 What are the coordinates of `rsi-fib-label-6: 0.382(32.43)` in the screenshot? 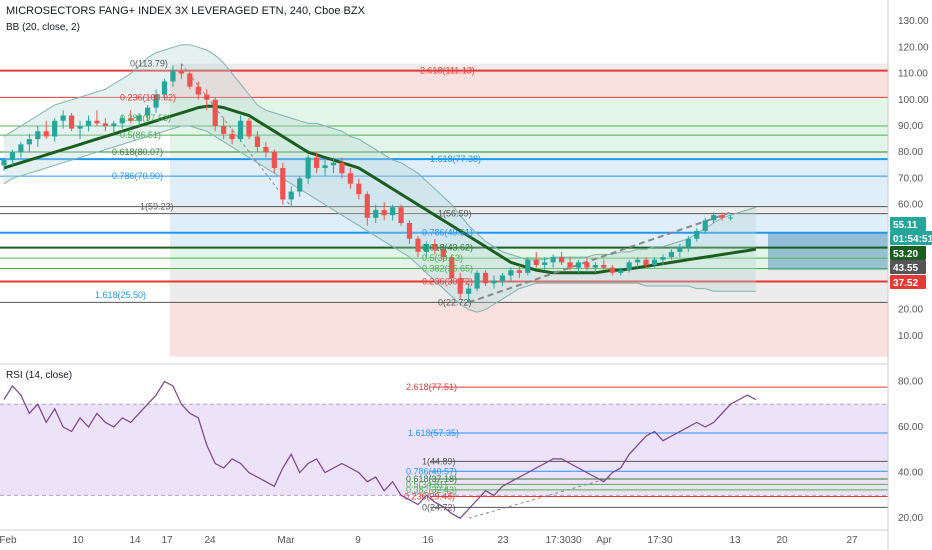 It's located at (431, 490).